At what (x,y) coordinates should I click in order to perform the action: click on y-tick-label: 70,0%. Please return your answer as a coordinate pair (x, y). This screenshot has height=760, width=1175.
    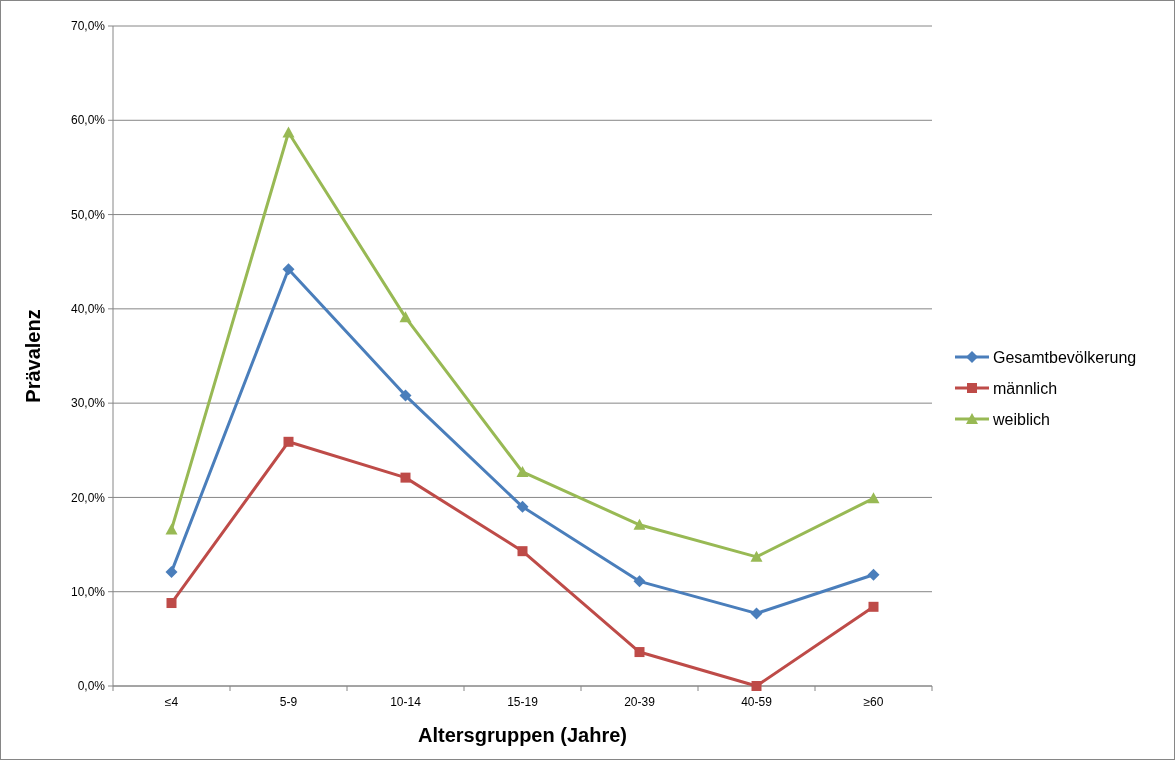
    Looking at the image, I should click on (88, 26).